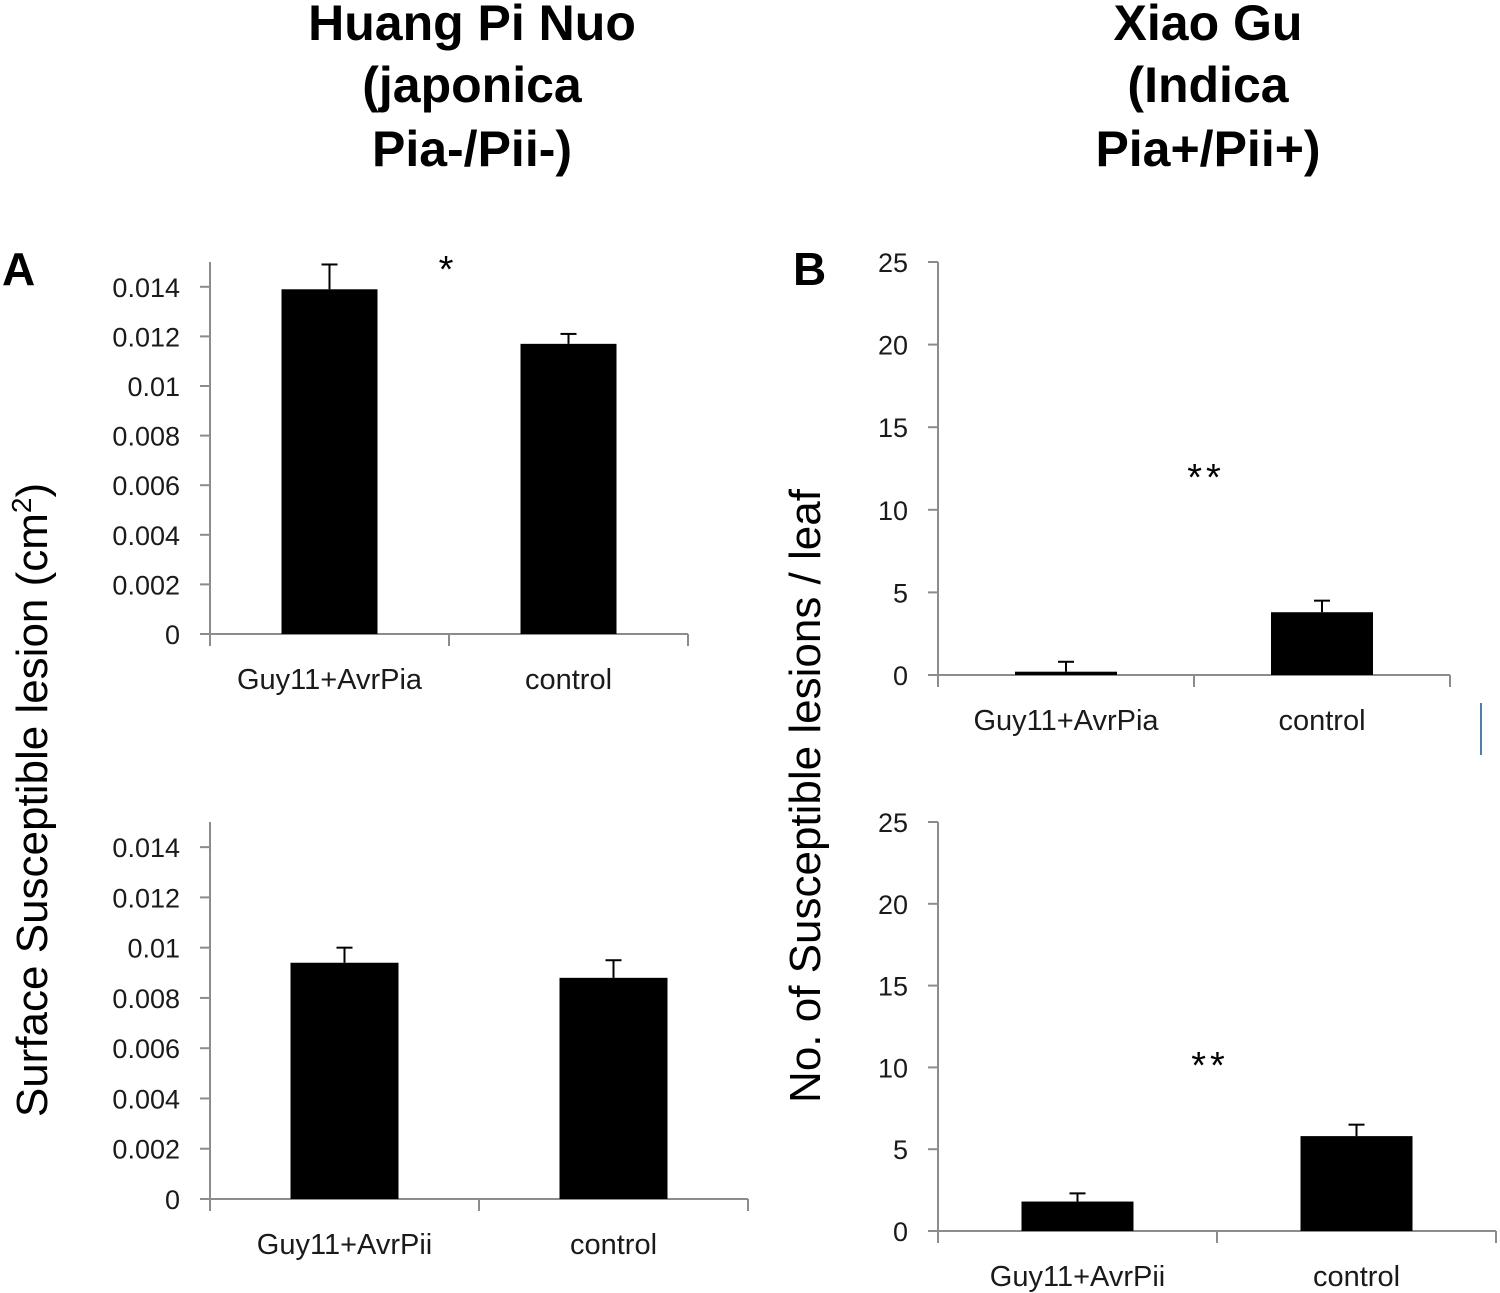  Describe the element at coordinates (472, 25) in the screenshot. I see `left-title-line-1: Huang Pi Nuo` at that location.